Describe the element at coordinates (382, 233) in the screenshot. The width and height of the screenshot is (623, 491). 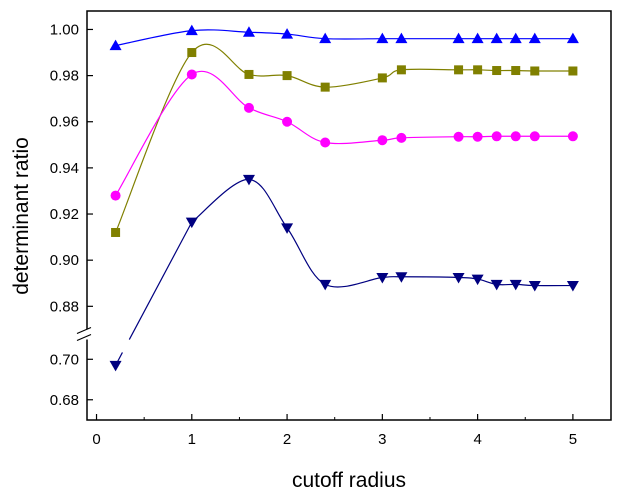
I see `series-3-line` at that location.